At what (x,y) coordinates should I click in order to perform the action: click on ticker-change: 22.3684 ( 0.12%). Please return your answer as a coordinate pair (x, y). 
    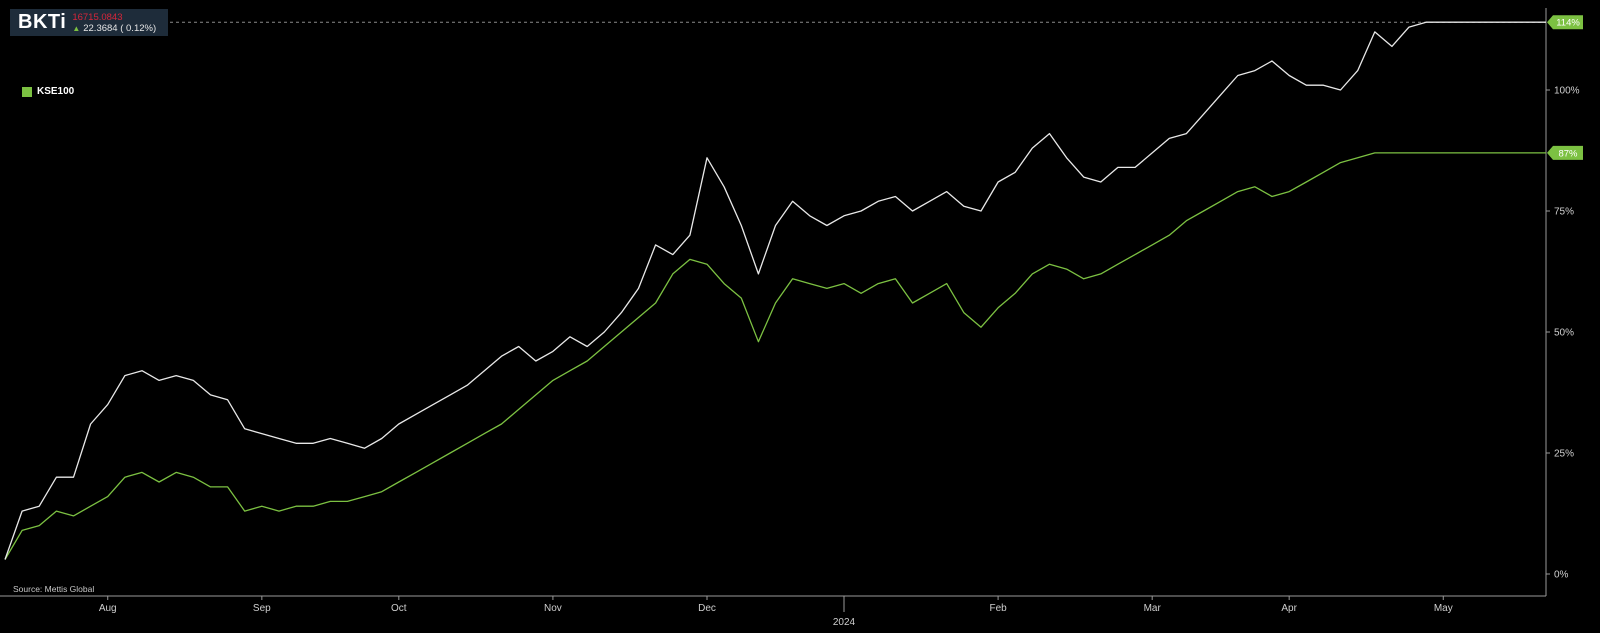
    Looking at the image, I should click on (120, 28).